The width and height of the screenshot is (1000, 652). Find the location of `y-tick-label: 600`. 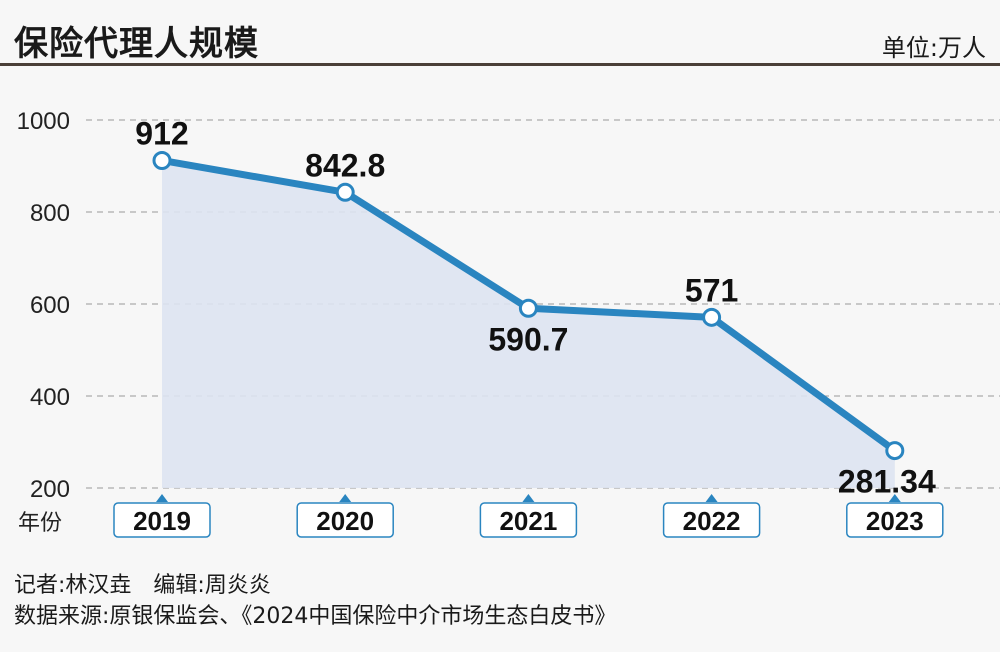

y-tick-label: 600 is located at coordinates (50, 305).